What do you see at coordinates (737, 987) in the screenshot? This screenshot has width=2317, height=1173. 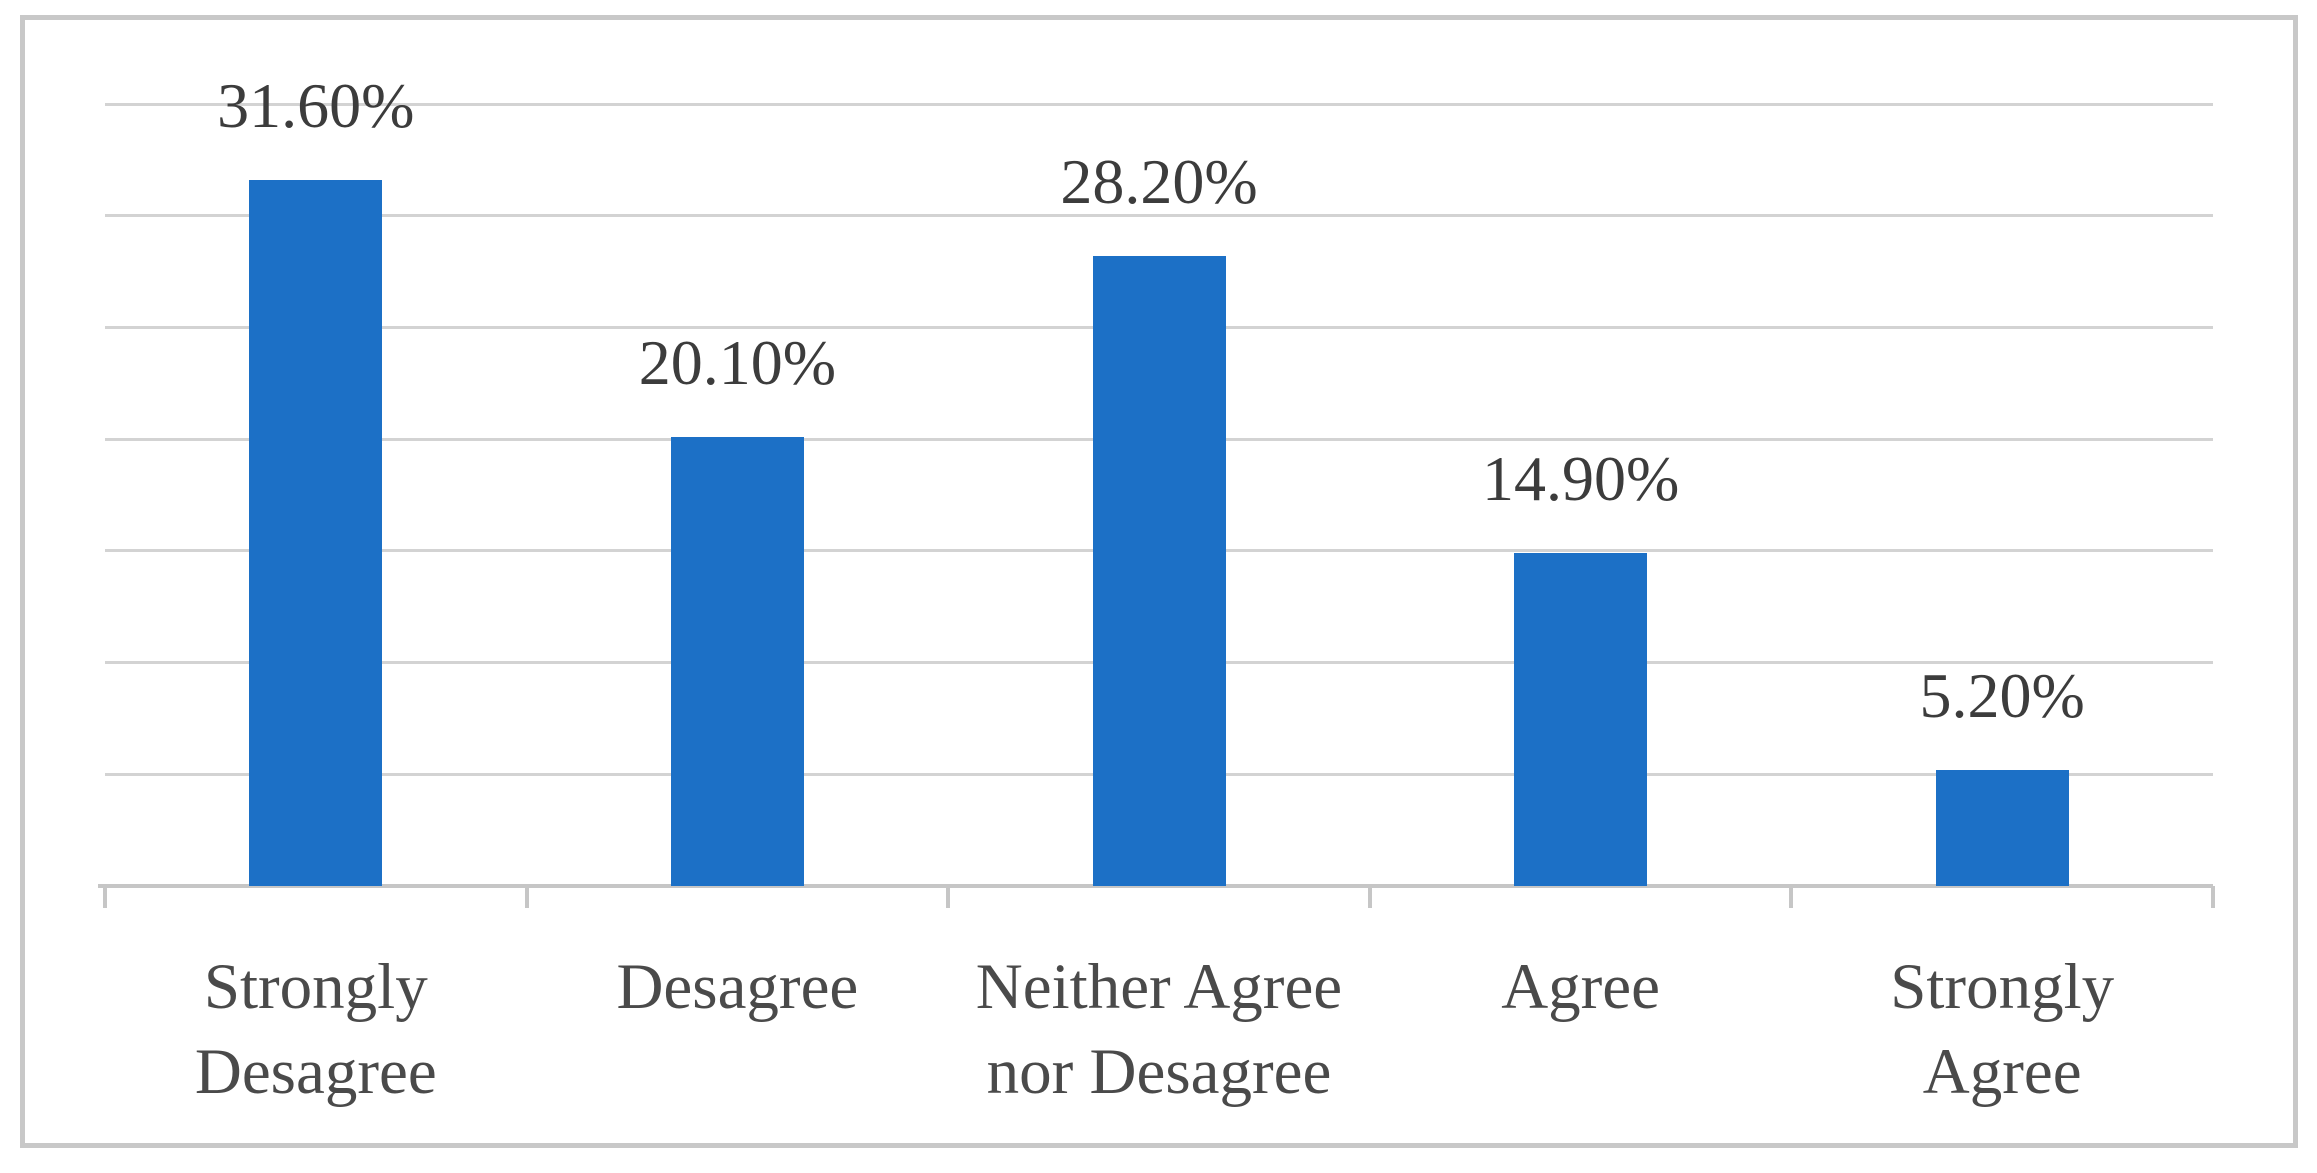 I see `x-category-label-desagree: Desagree` at bounding box center [737, 987].